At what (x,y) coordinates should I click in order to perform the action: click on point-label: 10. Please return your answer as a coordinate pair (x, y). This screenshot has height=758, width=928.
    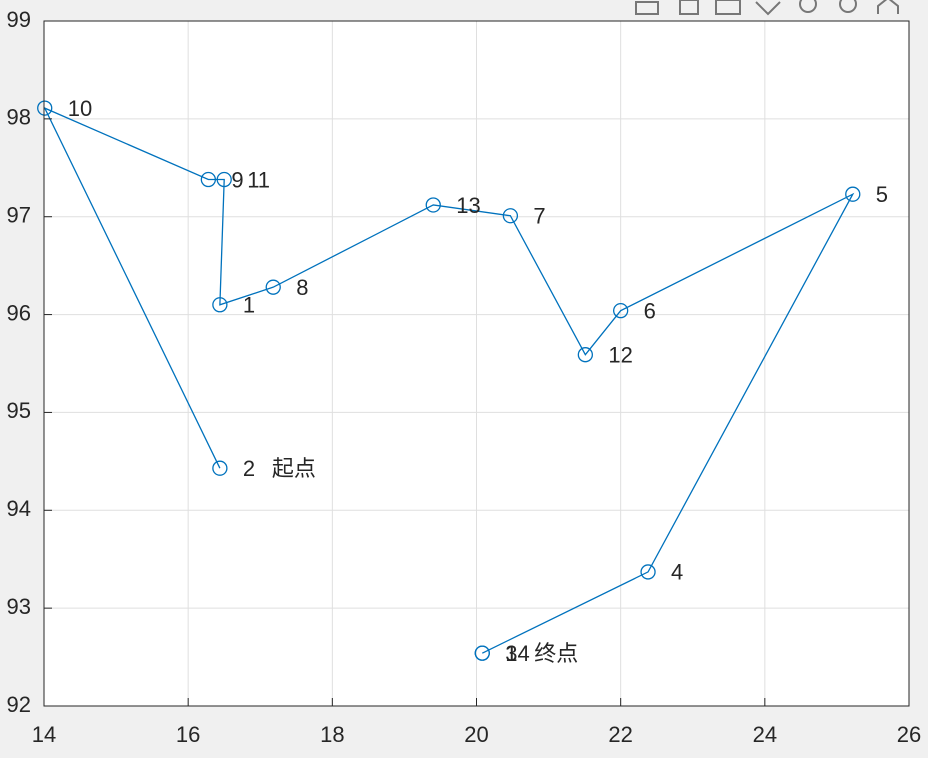
    Looking at the image, I should click on (80, 108).